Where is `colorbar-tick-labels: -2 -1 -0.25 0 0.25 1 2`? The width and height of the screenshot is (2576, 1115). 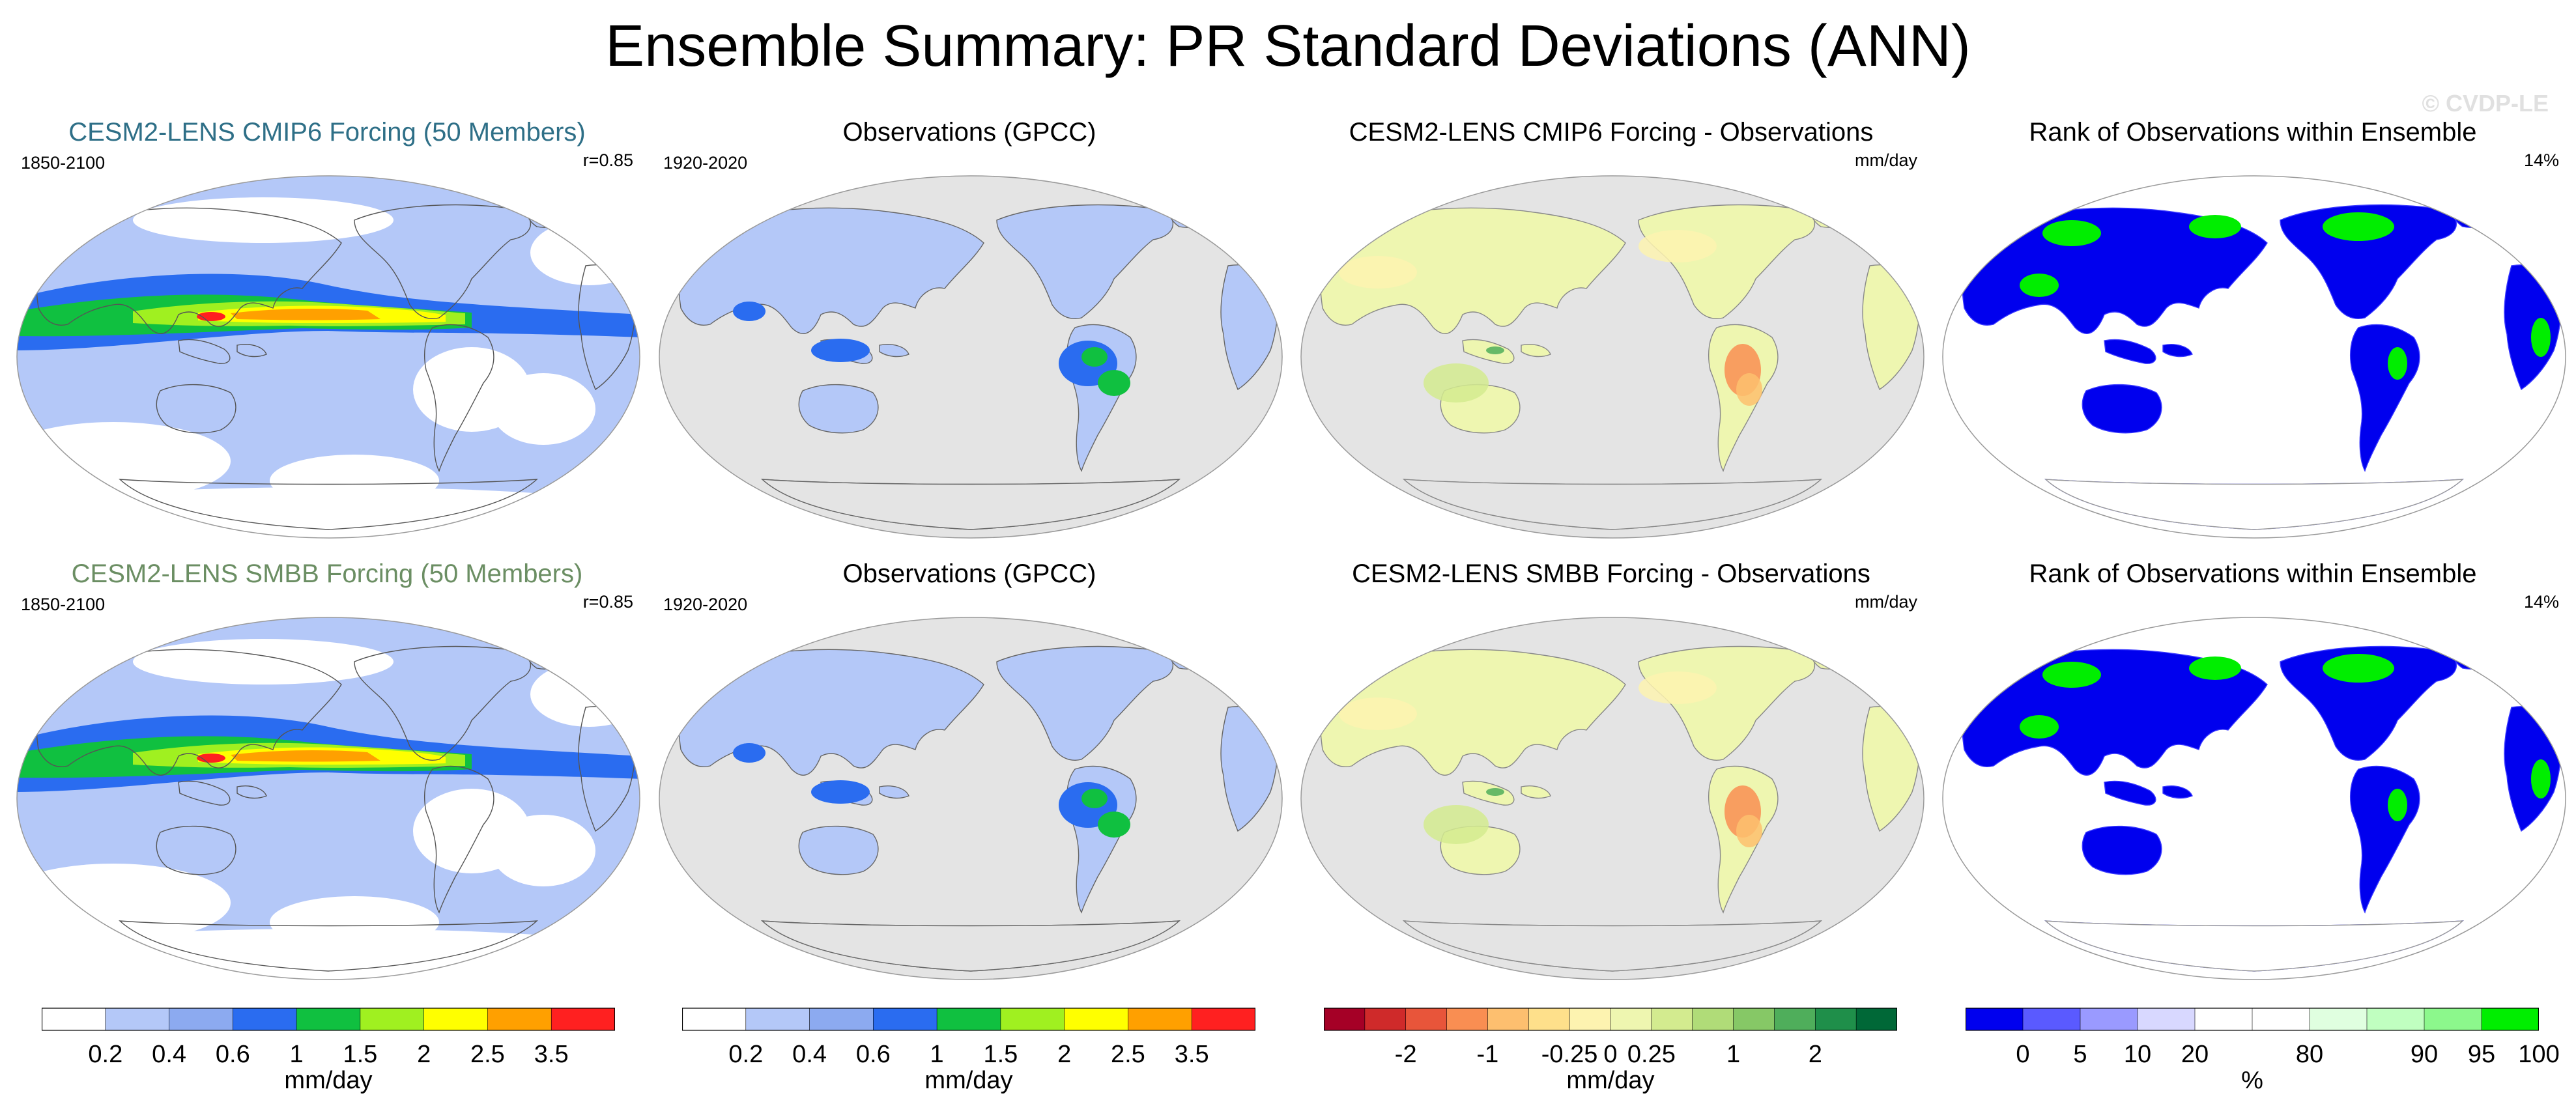 colorbar-tick-labels: -2 -1 -0.25 0 0.25 1 2 is located at coordinates (1610, 1055).